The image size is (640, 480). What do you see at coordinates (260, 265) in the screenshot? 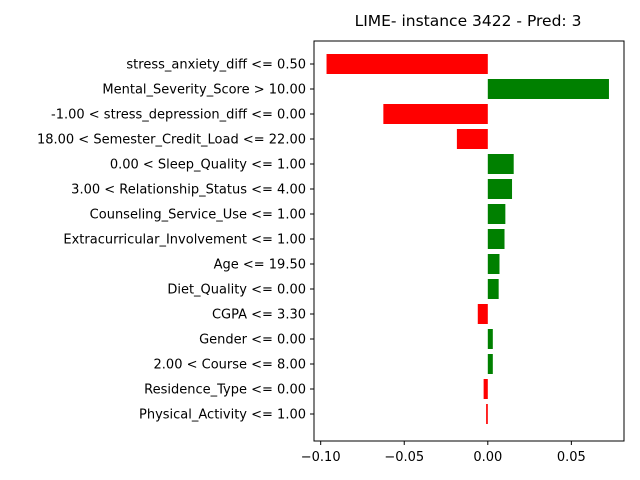
I see `y-tick-label: Age <= 19.50` at bounding box center [260, 265].